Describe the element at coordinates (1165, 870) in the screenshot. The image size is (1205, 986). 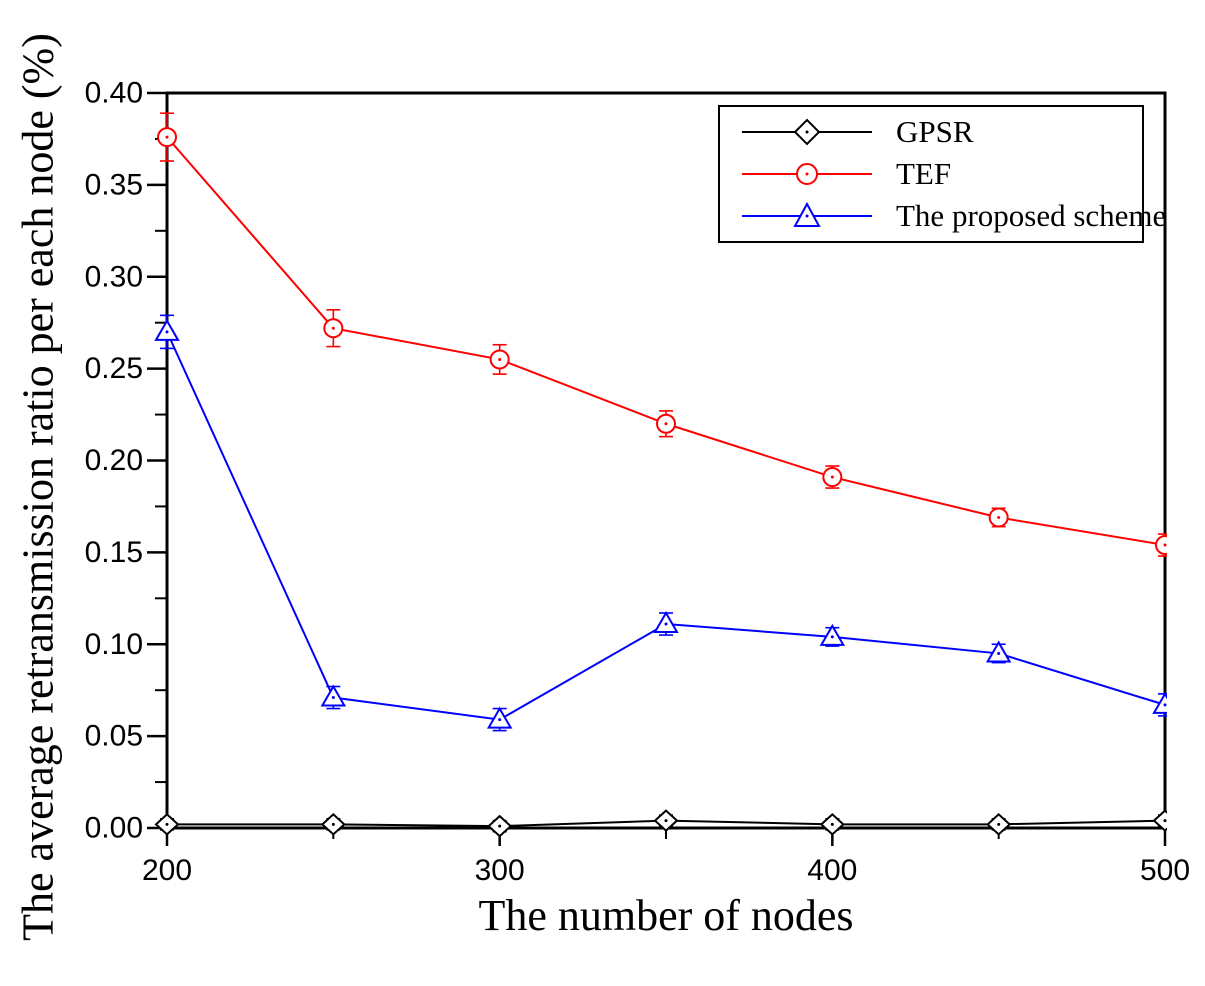
I see `x-tick-label: 500` at that location.